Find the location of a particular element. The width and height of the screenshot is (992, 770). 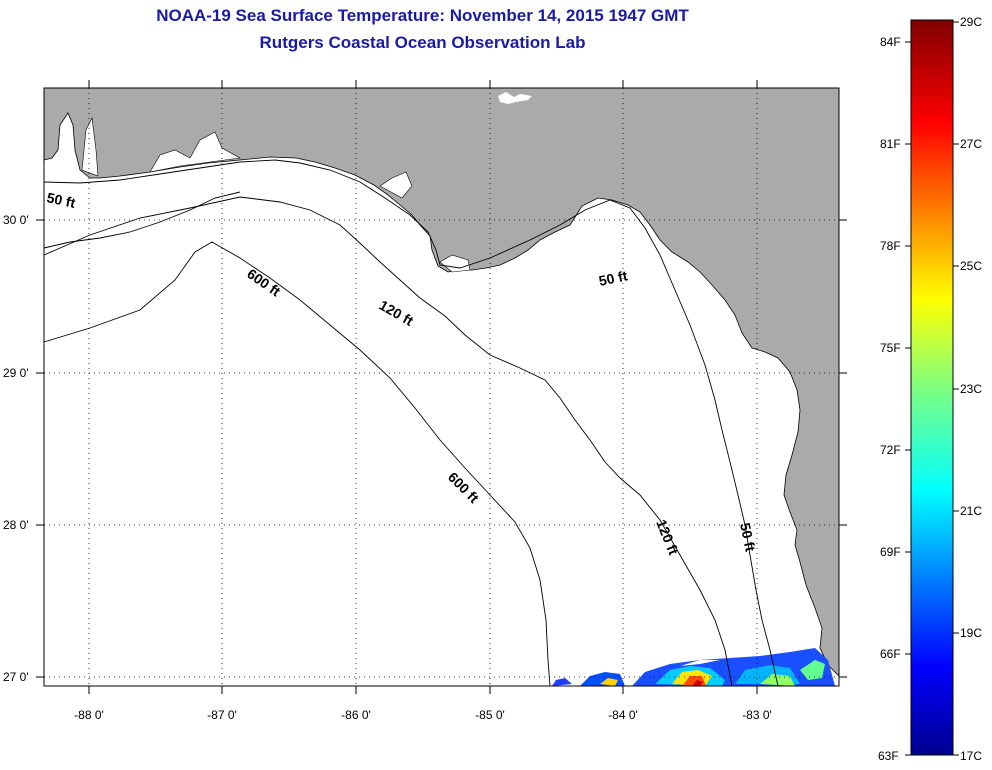

colorbar-f-label: 63F is located at coordinates (888, 756).